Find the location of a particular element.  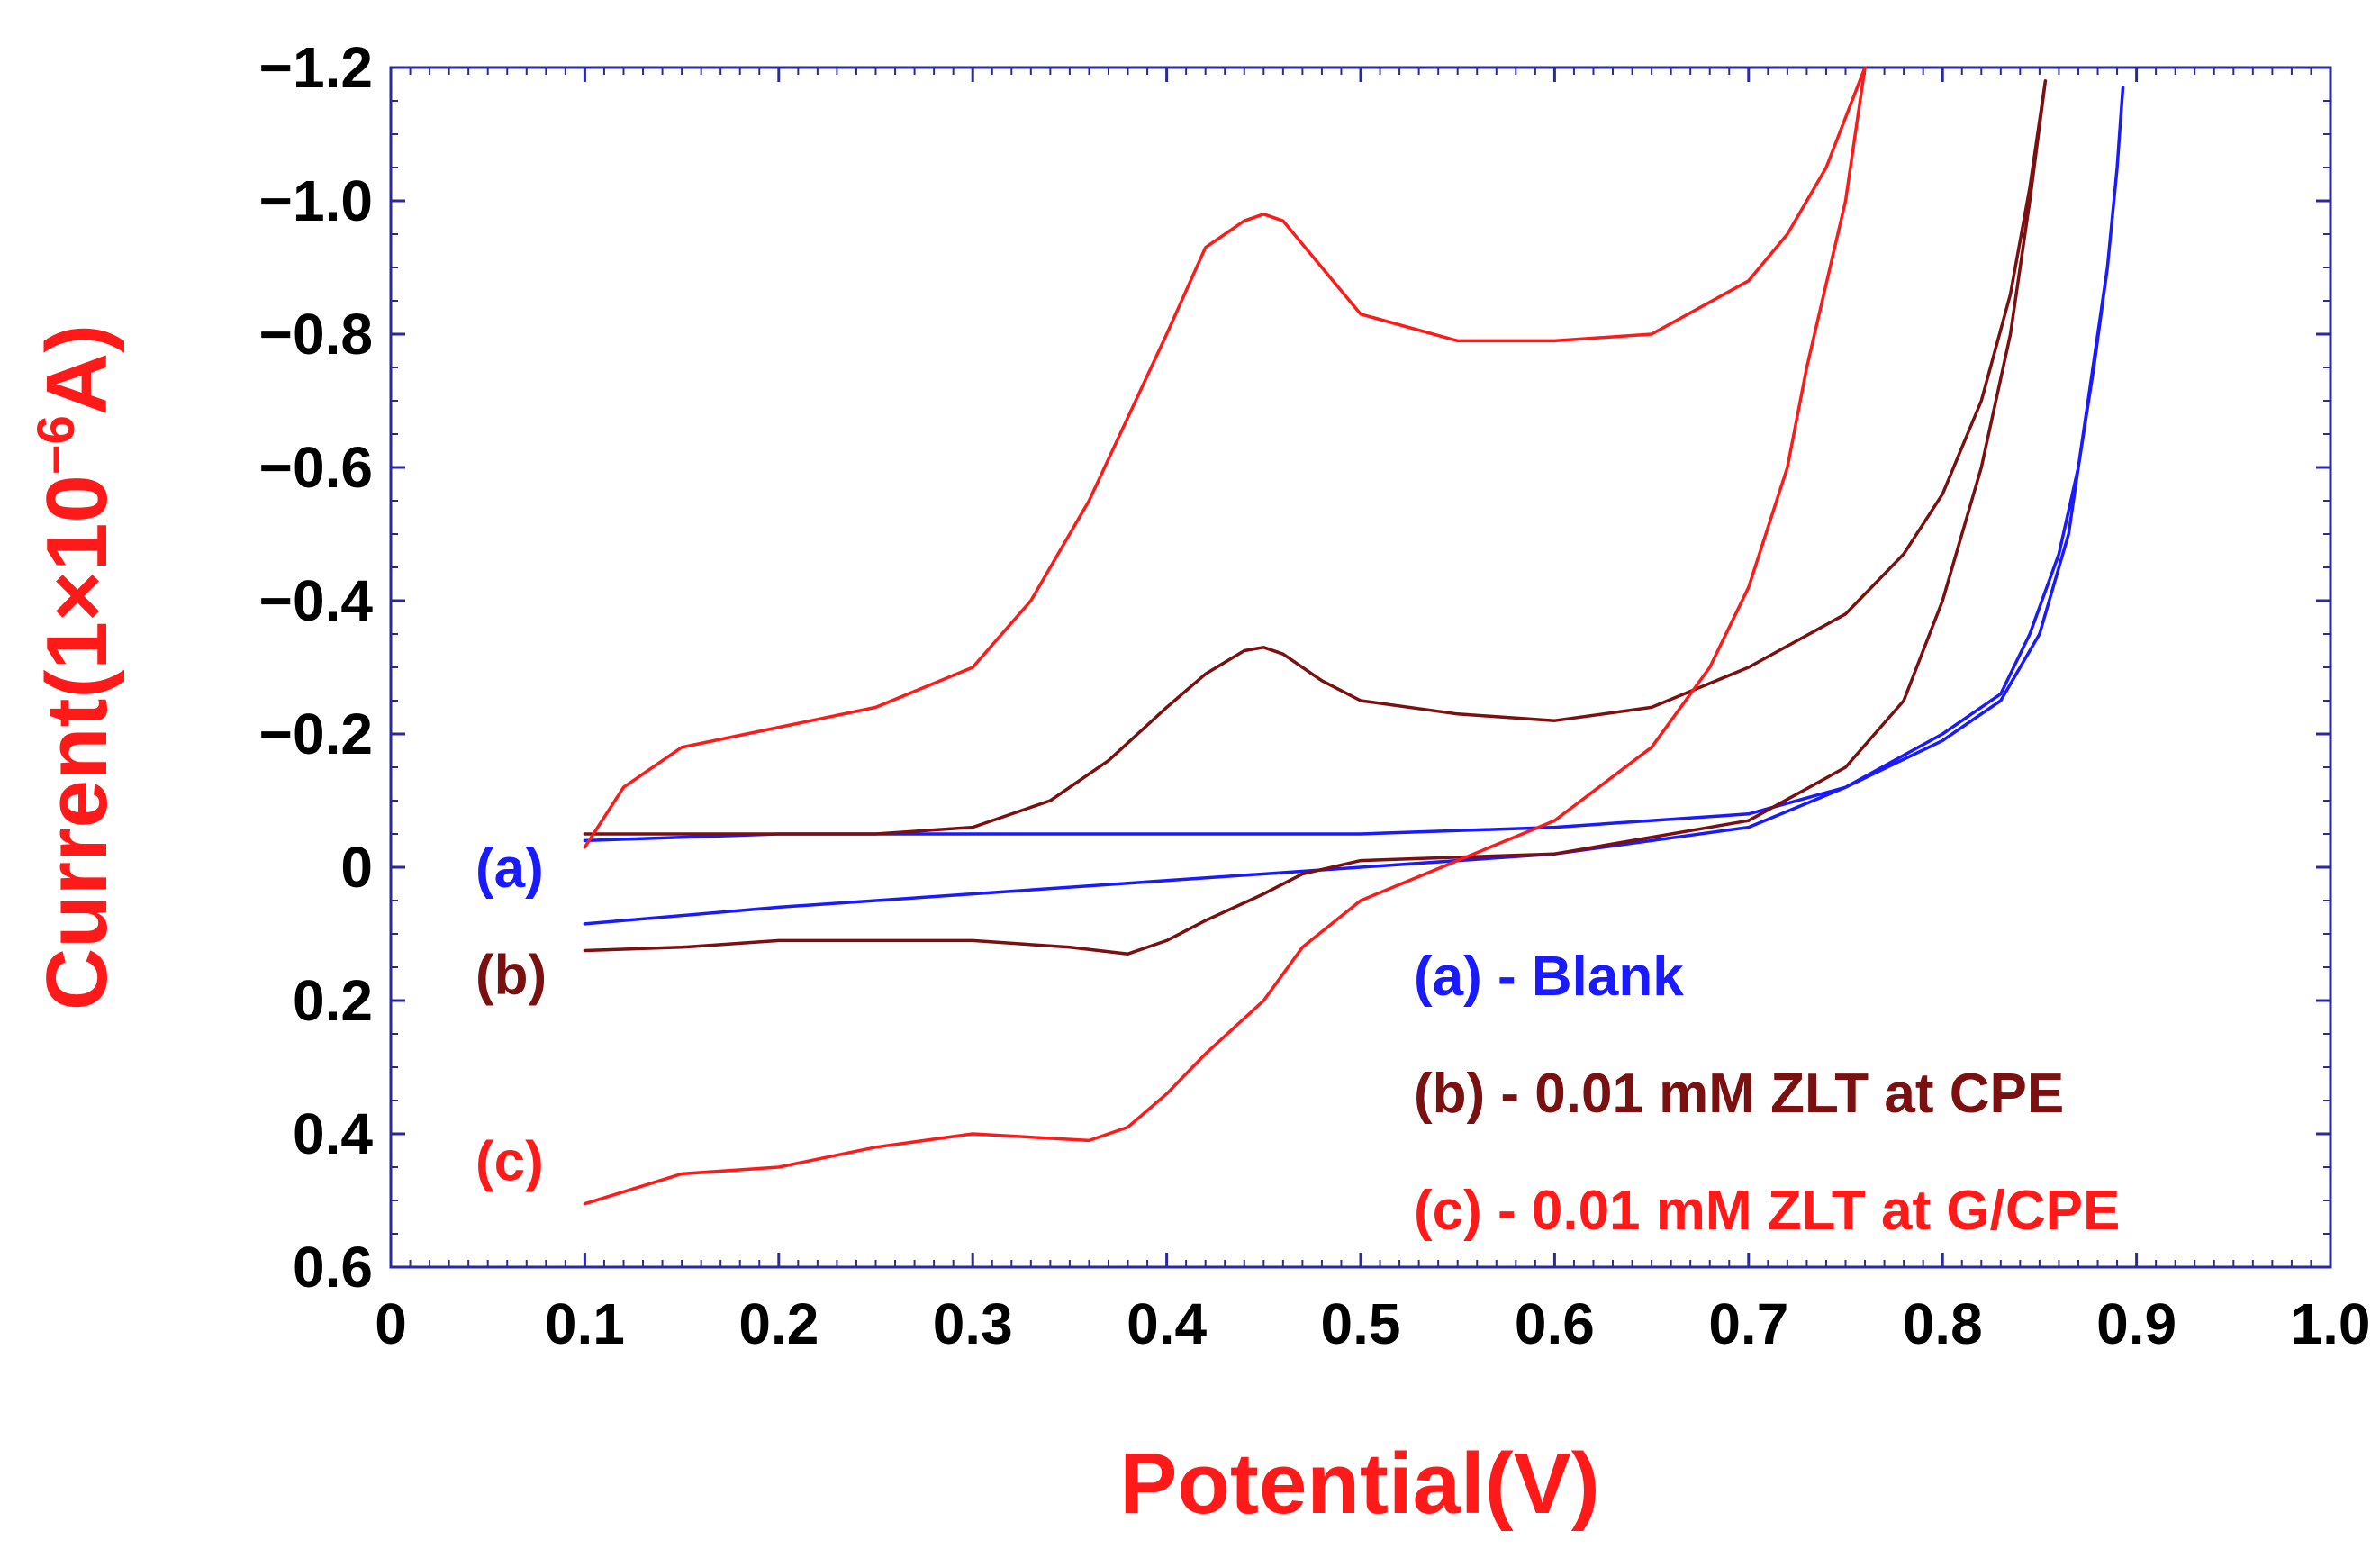

x-tick-label: 1.0 is located at coordinates (2331, 1323).